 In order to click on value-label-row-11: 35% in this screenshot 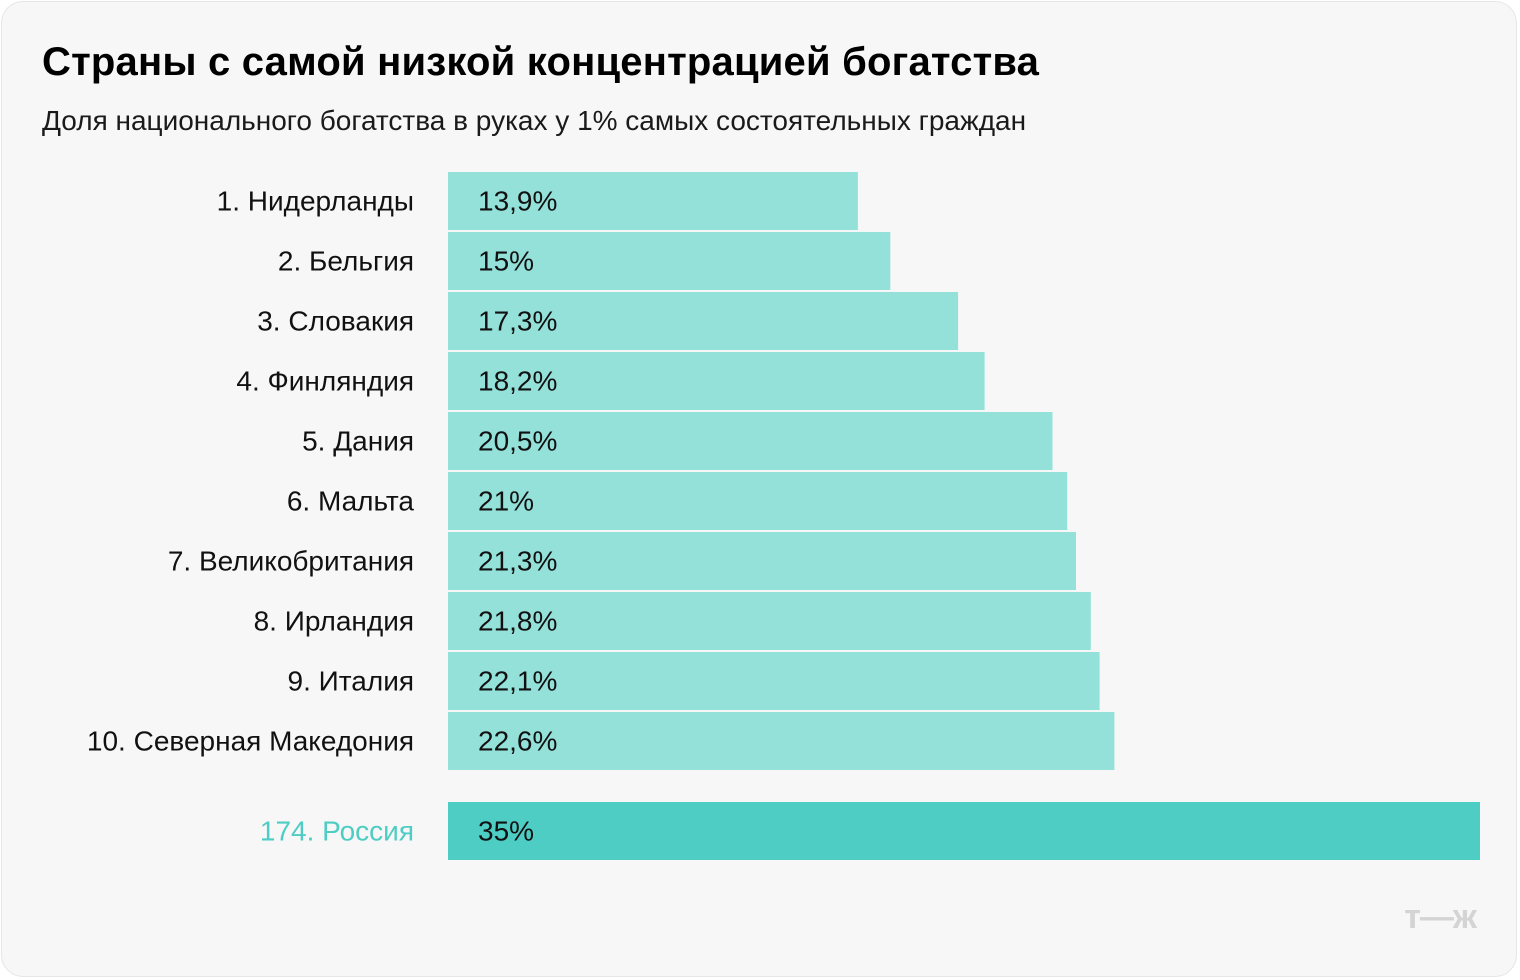, I will do `click(506, 831)`.